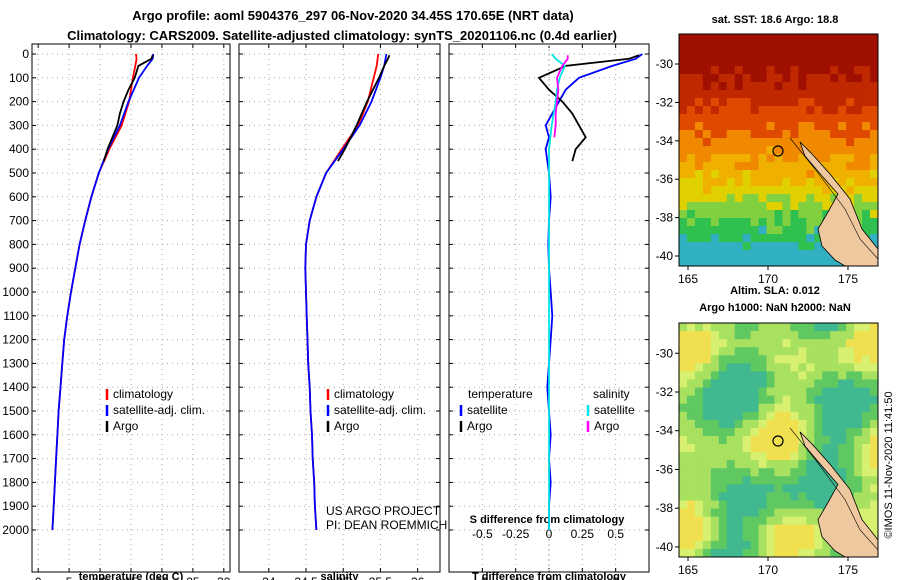 This screenshot has width=900, height=580. What do you see at coordinates (778, 441) in the screenshot?
I see `sla-argo-marker` at bounding box center [778, 441].